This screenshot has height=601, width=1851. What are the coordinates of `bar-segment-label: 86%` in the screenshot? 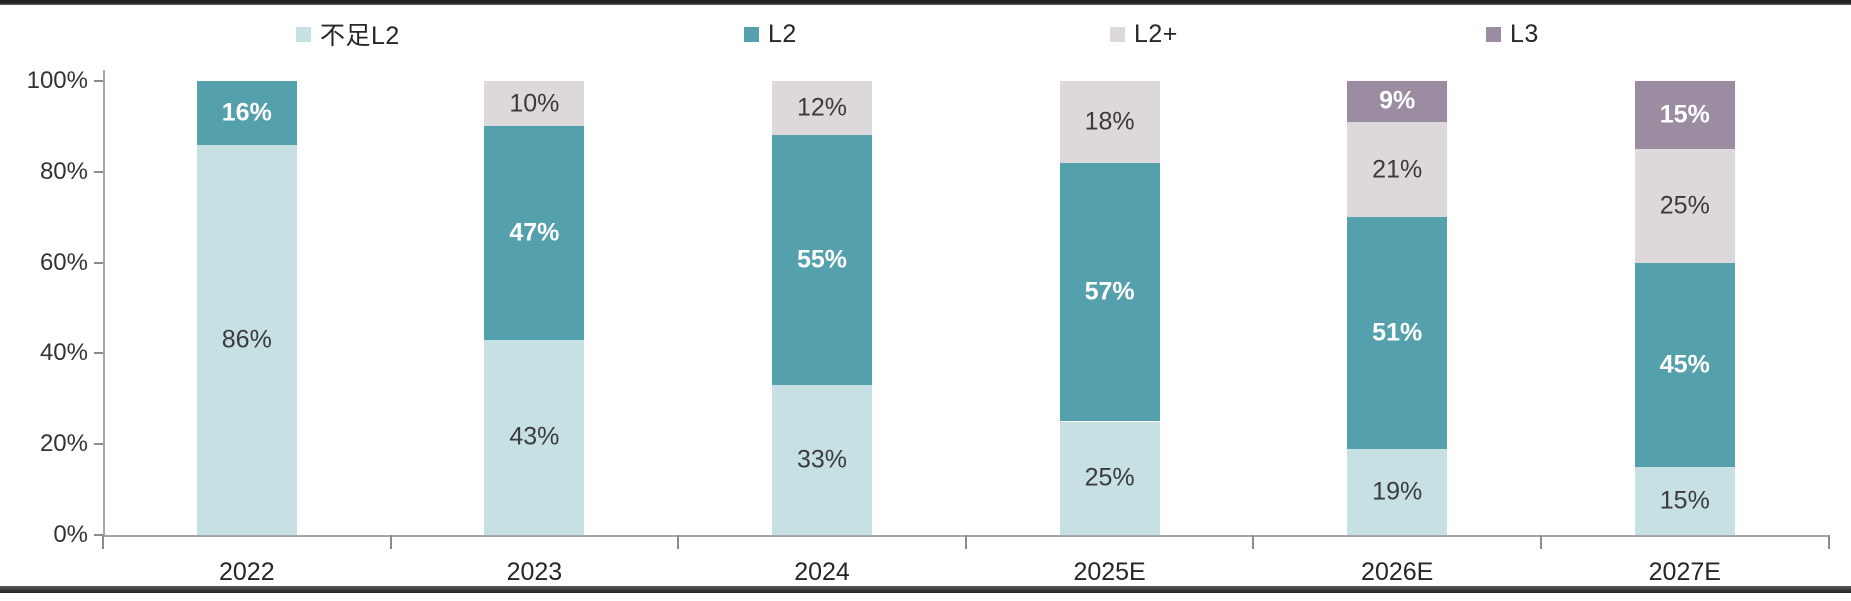 It's located at (246, 339).